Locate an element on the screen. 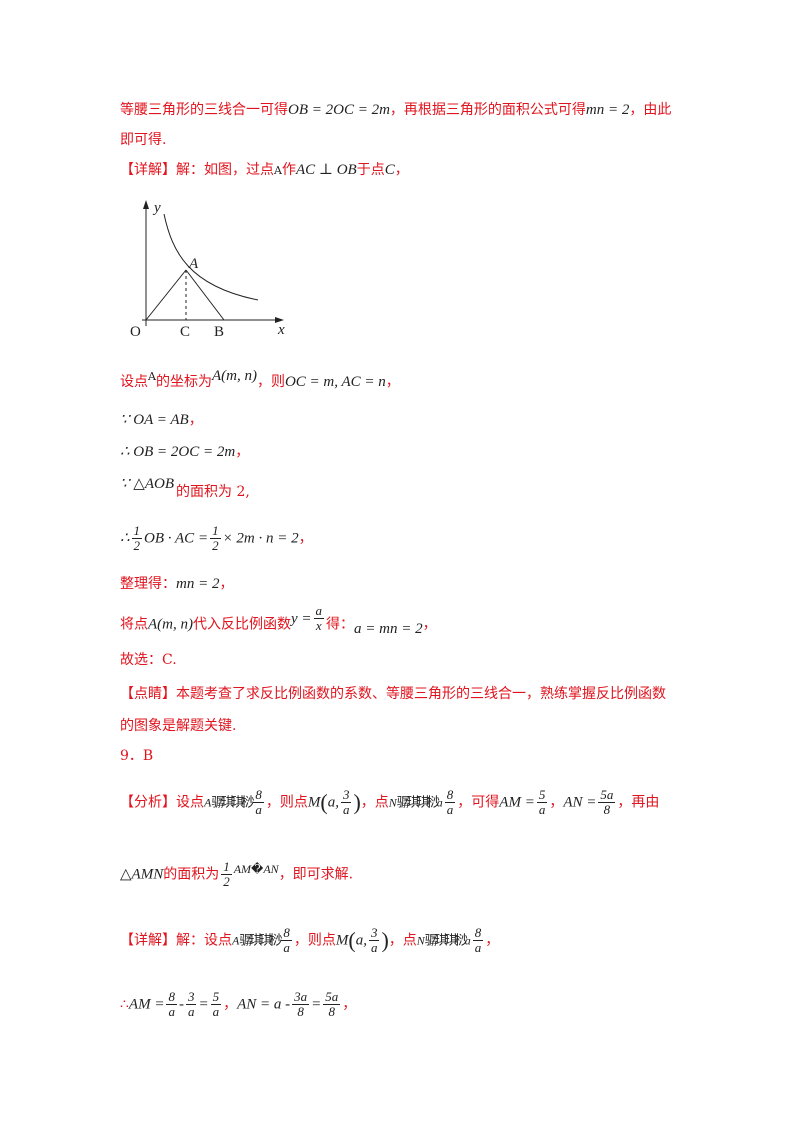  y-label: y is located at coordinates (156, 208).